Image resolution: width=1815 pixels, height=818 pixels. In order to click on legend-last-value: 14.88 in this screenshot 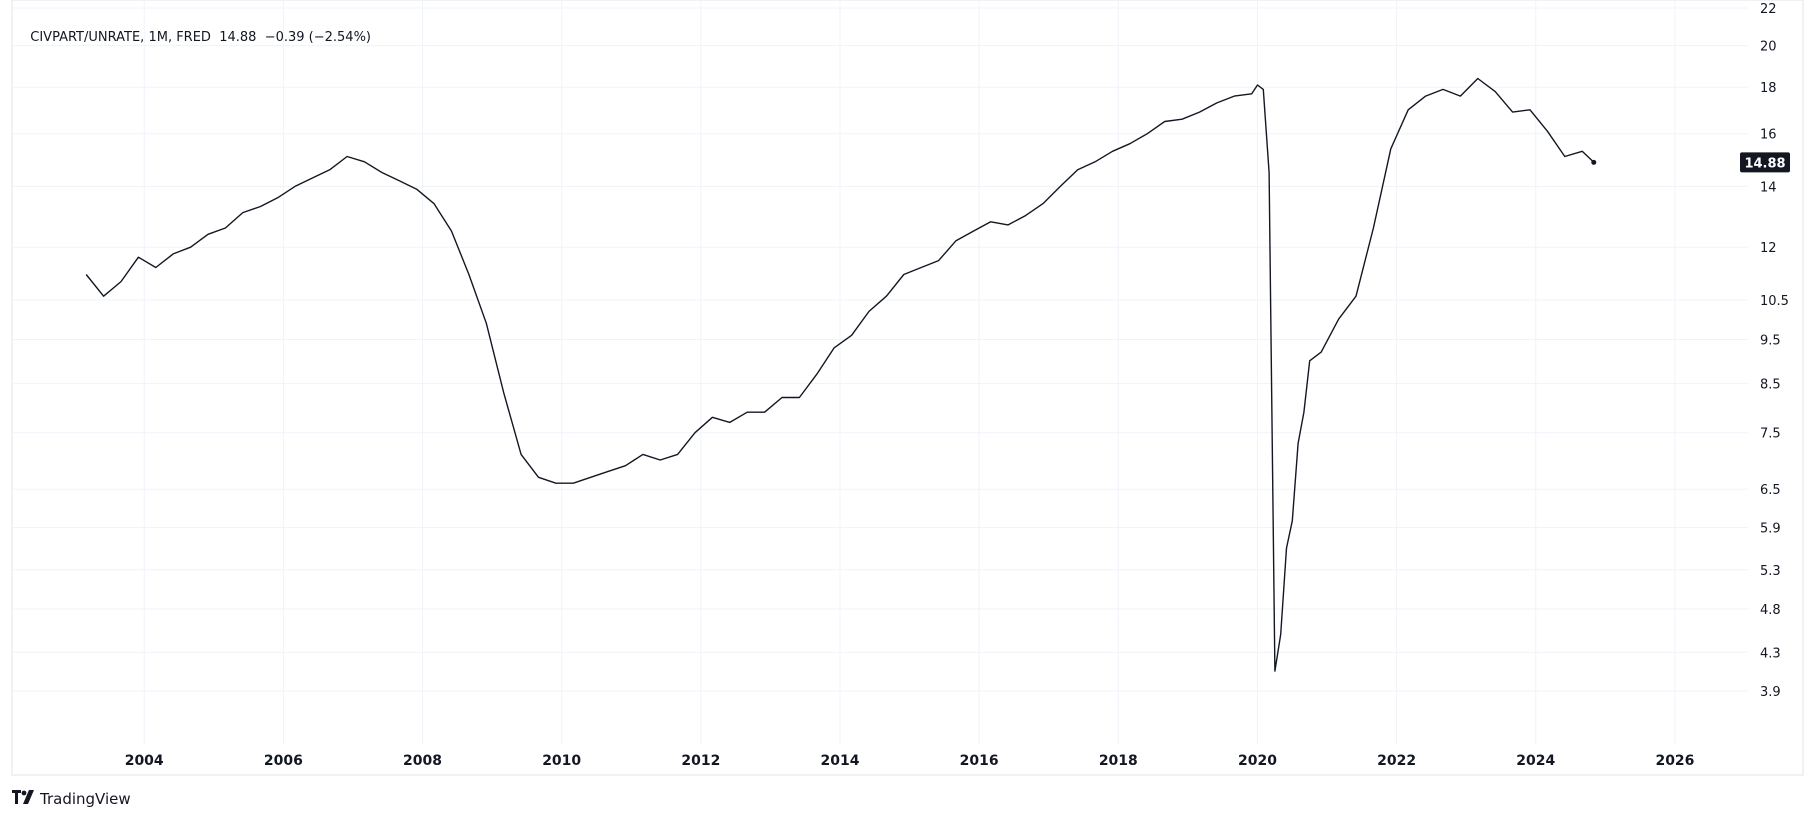, I will do `click(238, 37)`.